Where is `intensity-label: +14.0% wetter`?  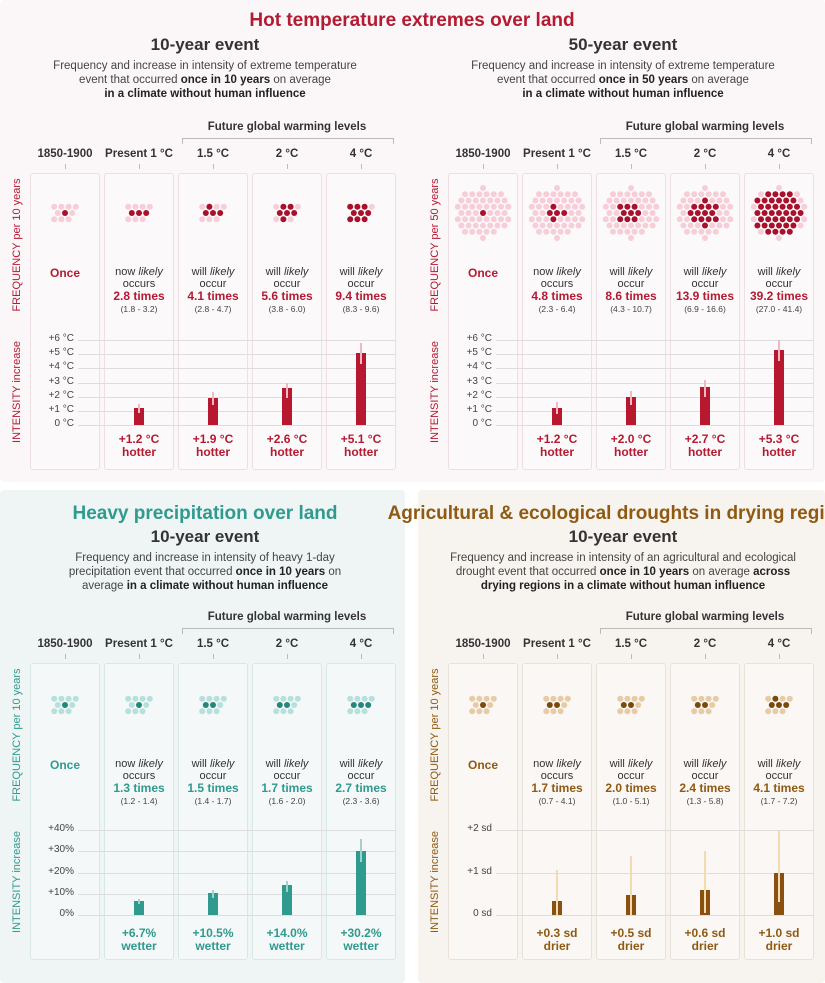
intensity-label: +14.0% wetter is located at coordinates (286, 940).